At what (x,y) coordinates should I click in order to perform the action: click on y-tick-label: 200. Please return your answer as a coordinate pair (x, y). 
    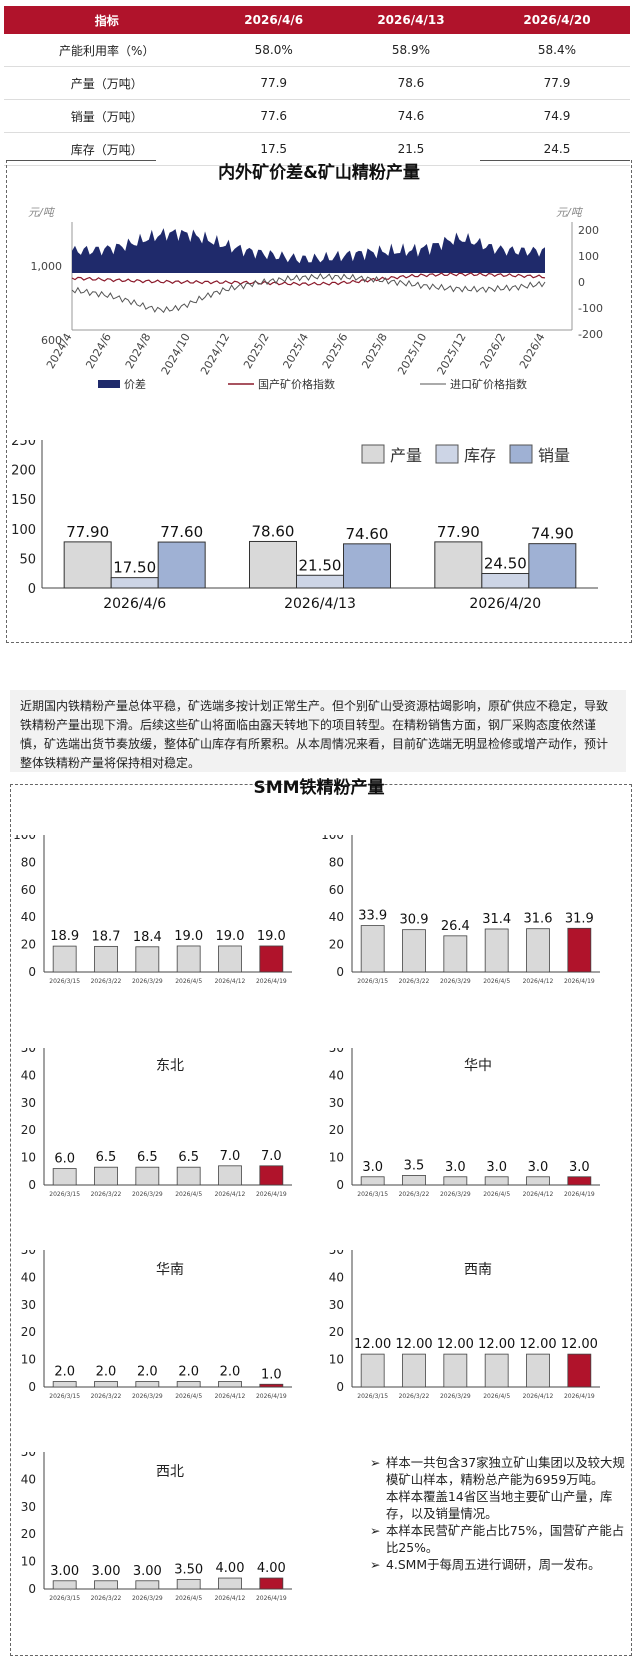
    Looking at the image, I should click on (23, 471).